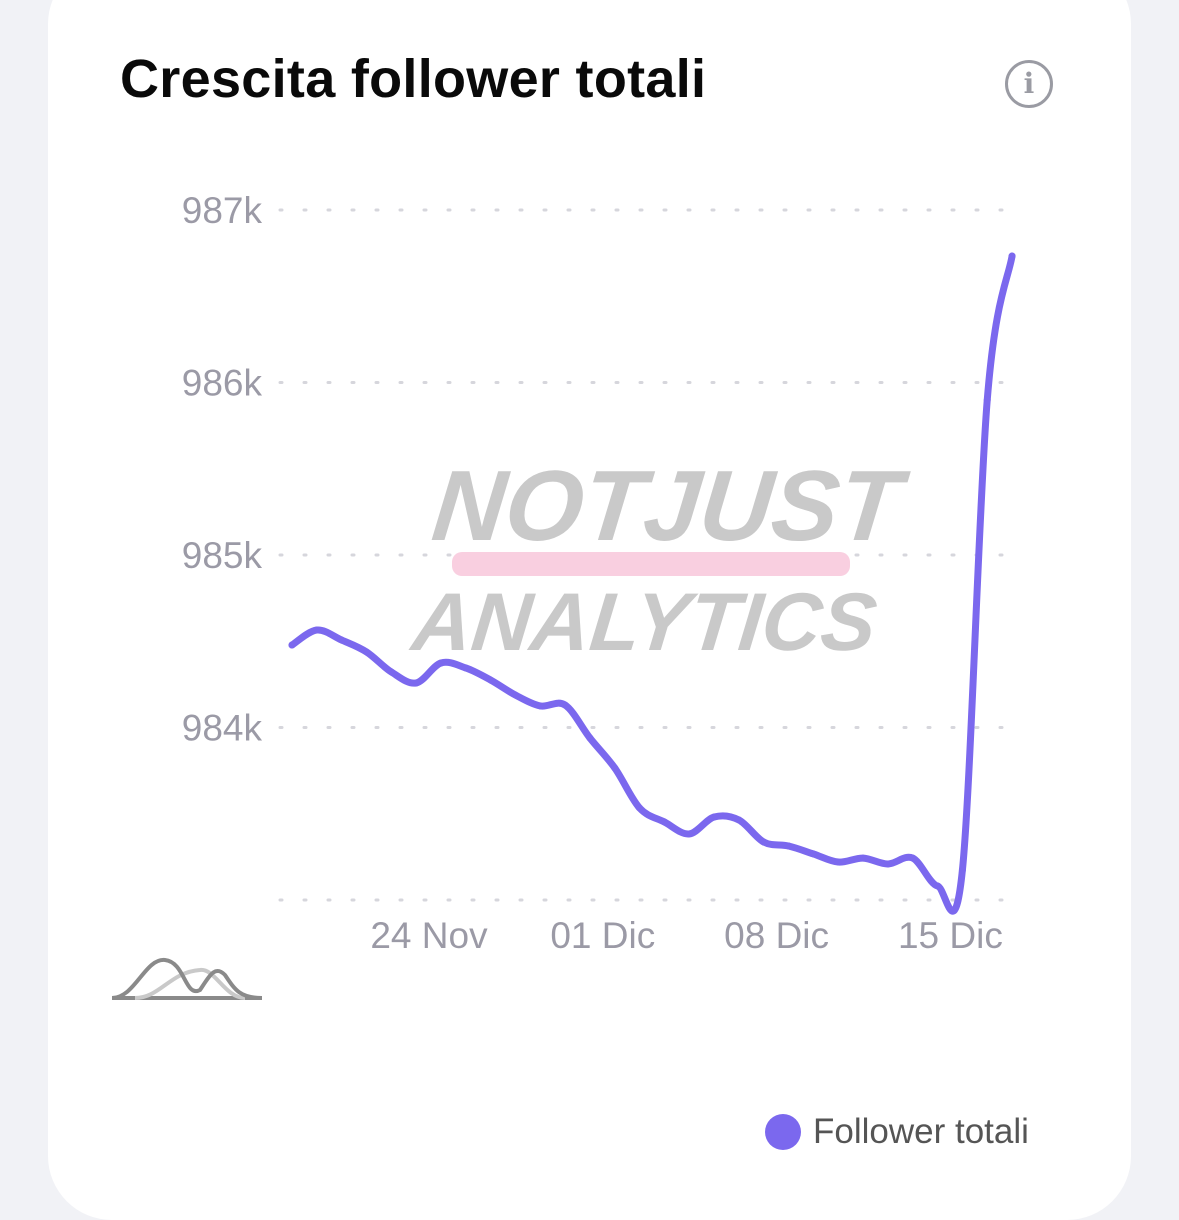  I want to click on data-point-06-Dic, so click(739, 820).